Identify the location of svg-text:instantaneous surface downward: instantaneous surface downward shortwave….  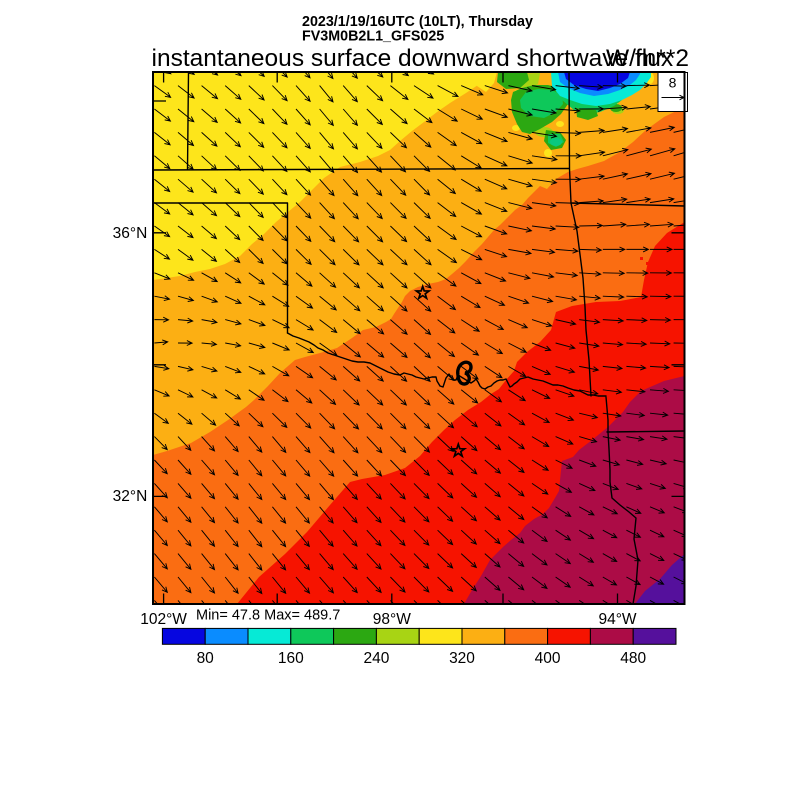
(413, 58).